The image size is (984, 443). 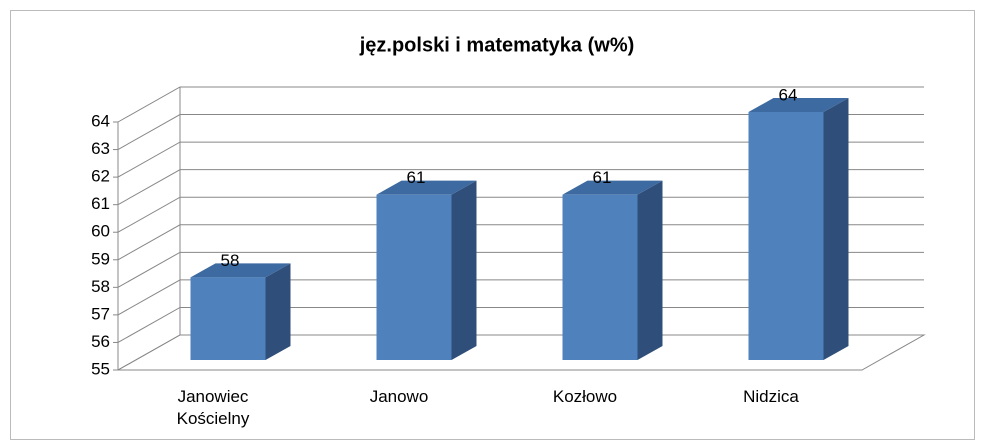 I want to click on y-tick-label: 56, so click(x=100, y=341).